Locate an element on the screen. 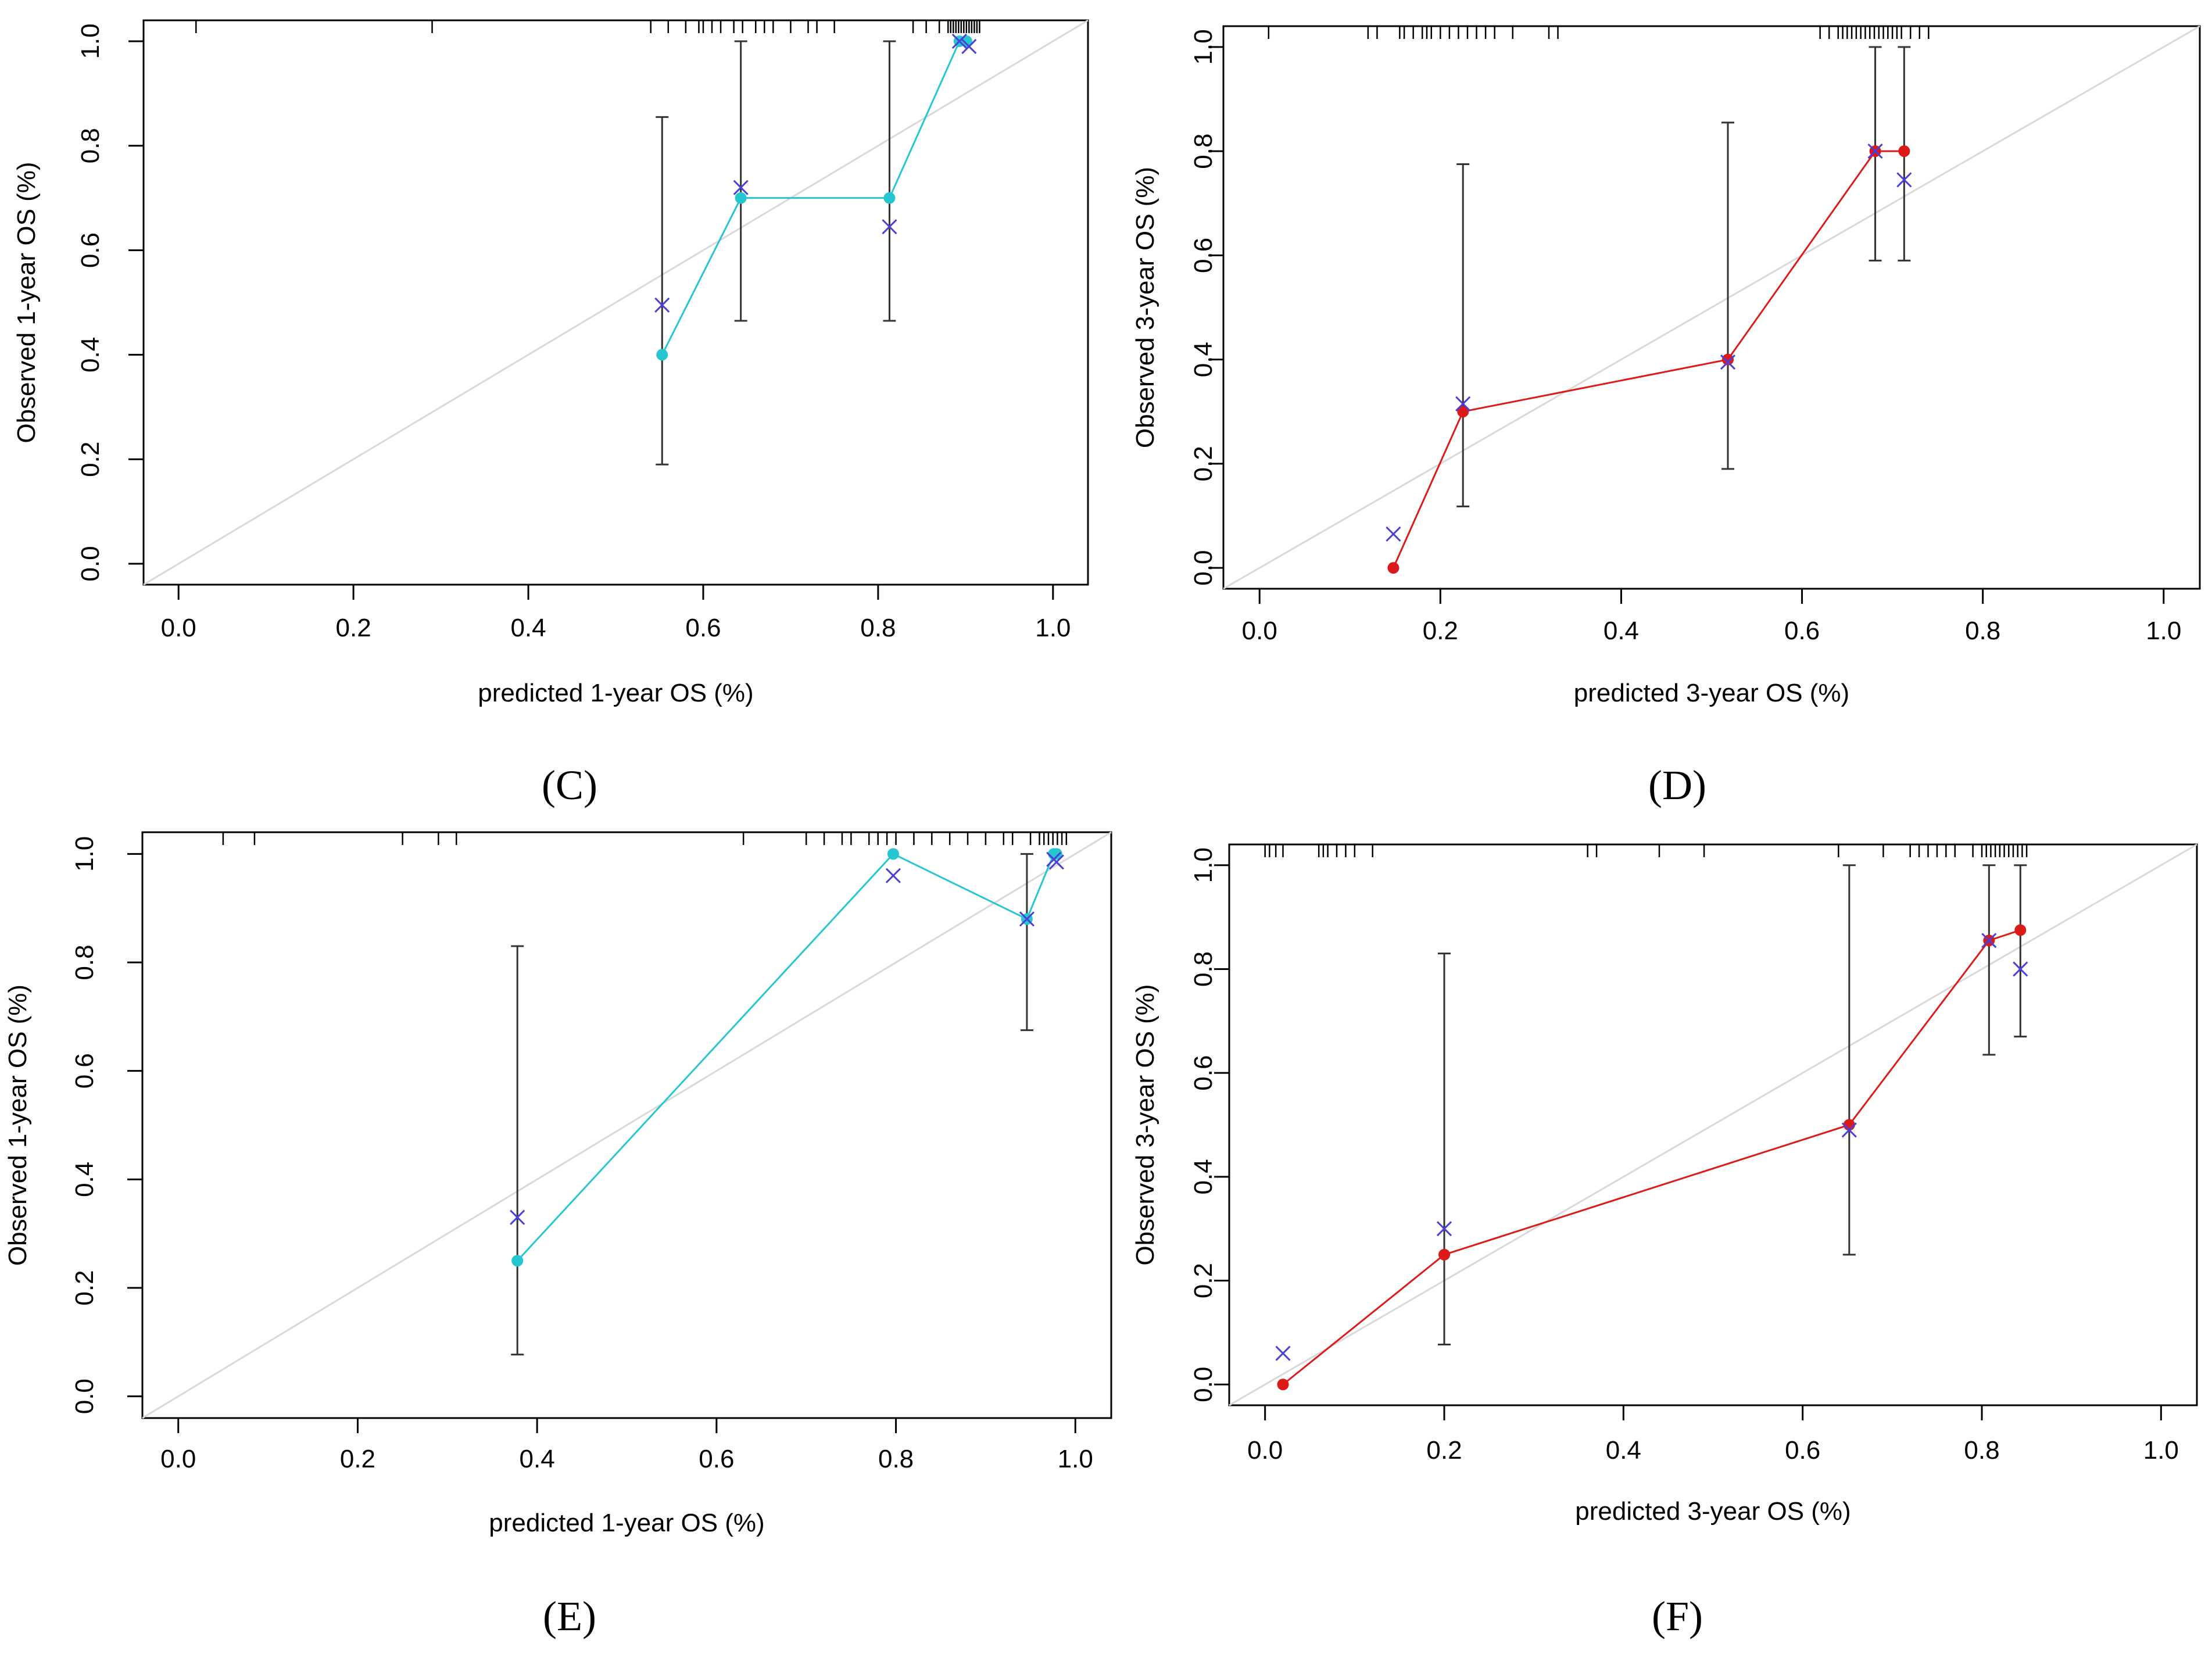  panel-label-f: (F) is located at coordinates (1677, 1616).